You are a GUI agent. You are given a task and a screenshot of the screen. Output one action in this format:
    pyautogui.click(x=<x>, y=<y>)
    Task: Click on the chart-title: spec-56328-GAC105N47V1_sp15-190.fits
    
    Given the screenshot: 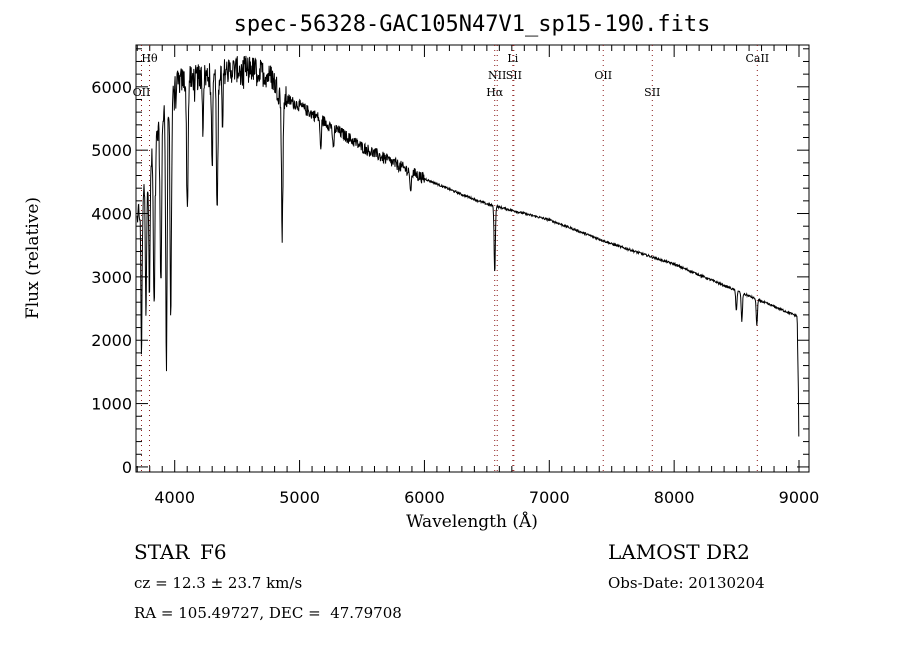 What is the action you would take?
    pyautogui.click(x=472, y=24)
    